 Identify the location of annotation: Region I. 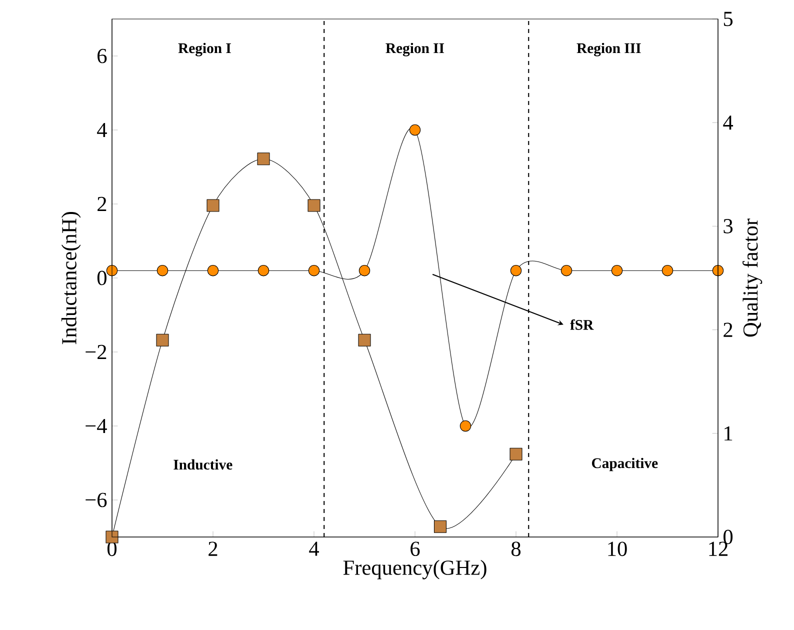
(204, 49).